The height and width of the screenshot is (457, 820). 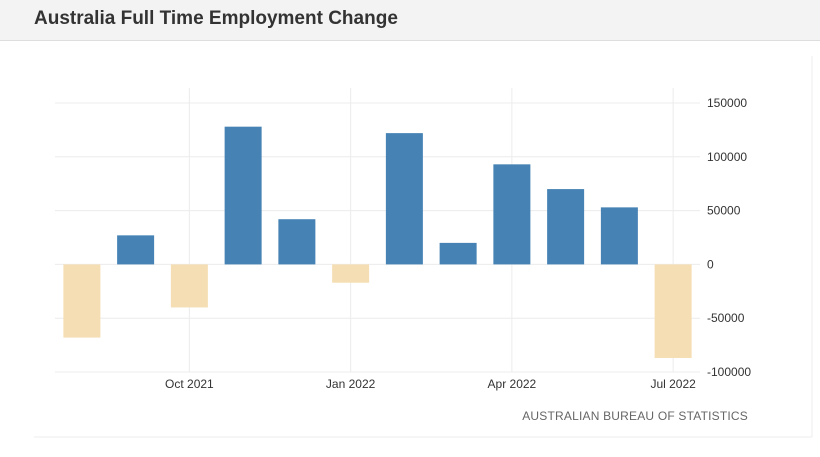 What do you see at coordinates (727, 103) in the screenshot?
I see `y-tick-label: 150000` at bounding box center [727, 103].